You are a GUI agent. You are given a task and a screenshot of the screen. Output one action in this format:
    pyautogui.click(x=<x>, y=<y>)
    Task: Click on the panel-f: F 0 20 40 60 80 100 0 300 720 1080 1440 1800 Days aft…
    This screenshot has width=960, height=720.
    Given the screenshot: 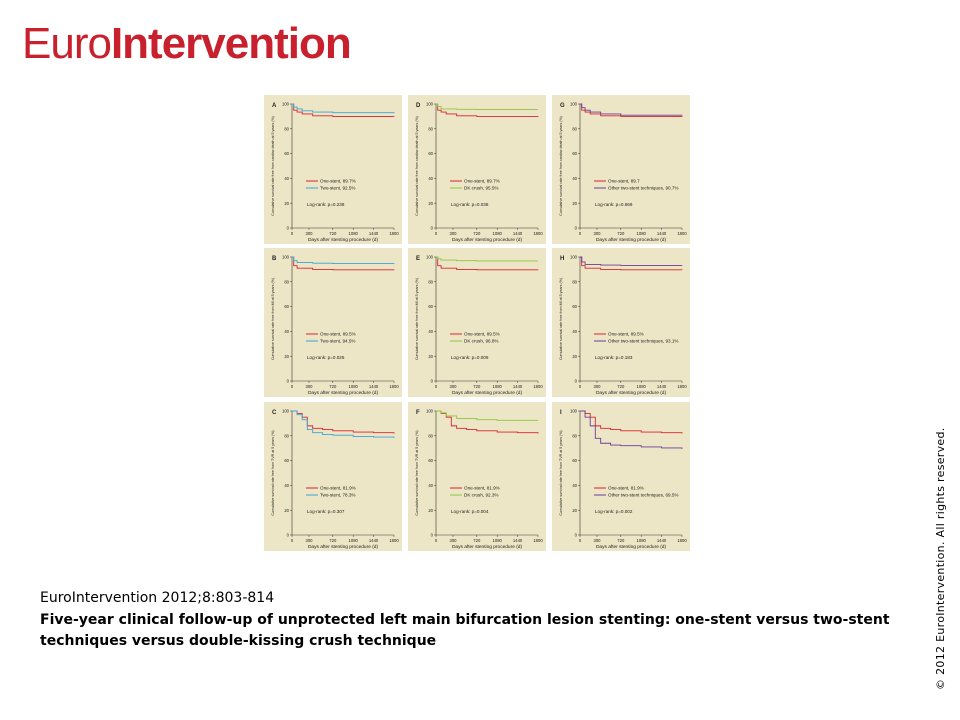 What is the action you would take?
    pyautogui.click(x=477, y=476)
    